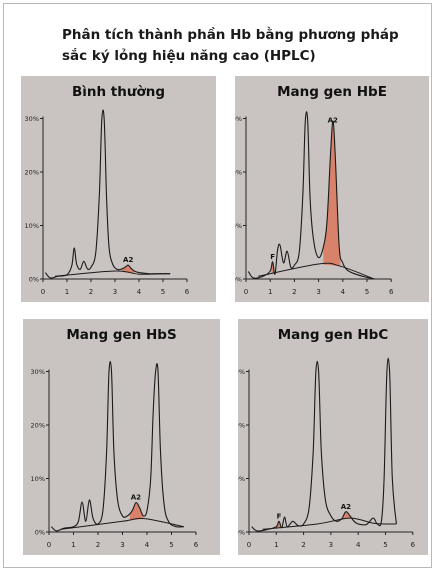 The height and width of the screenshot is (572, 437). Describe the element at coordinates (333, 335) in the screenshot. I see `chart-title: Mang gen HbC` at that location.